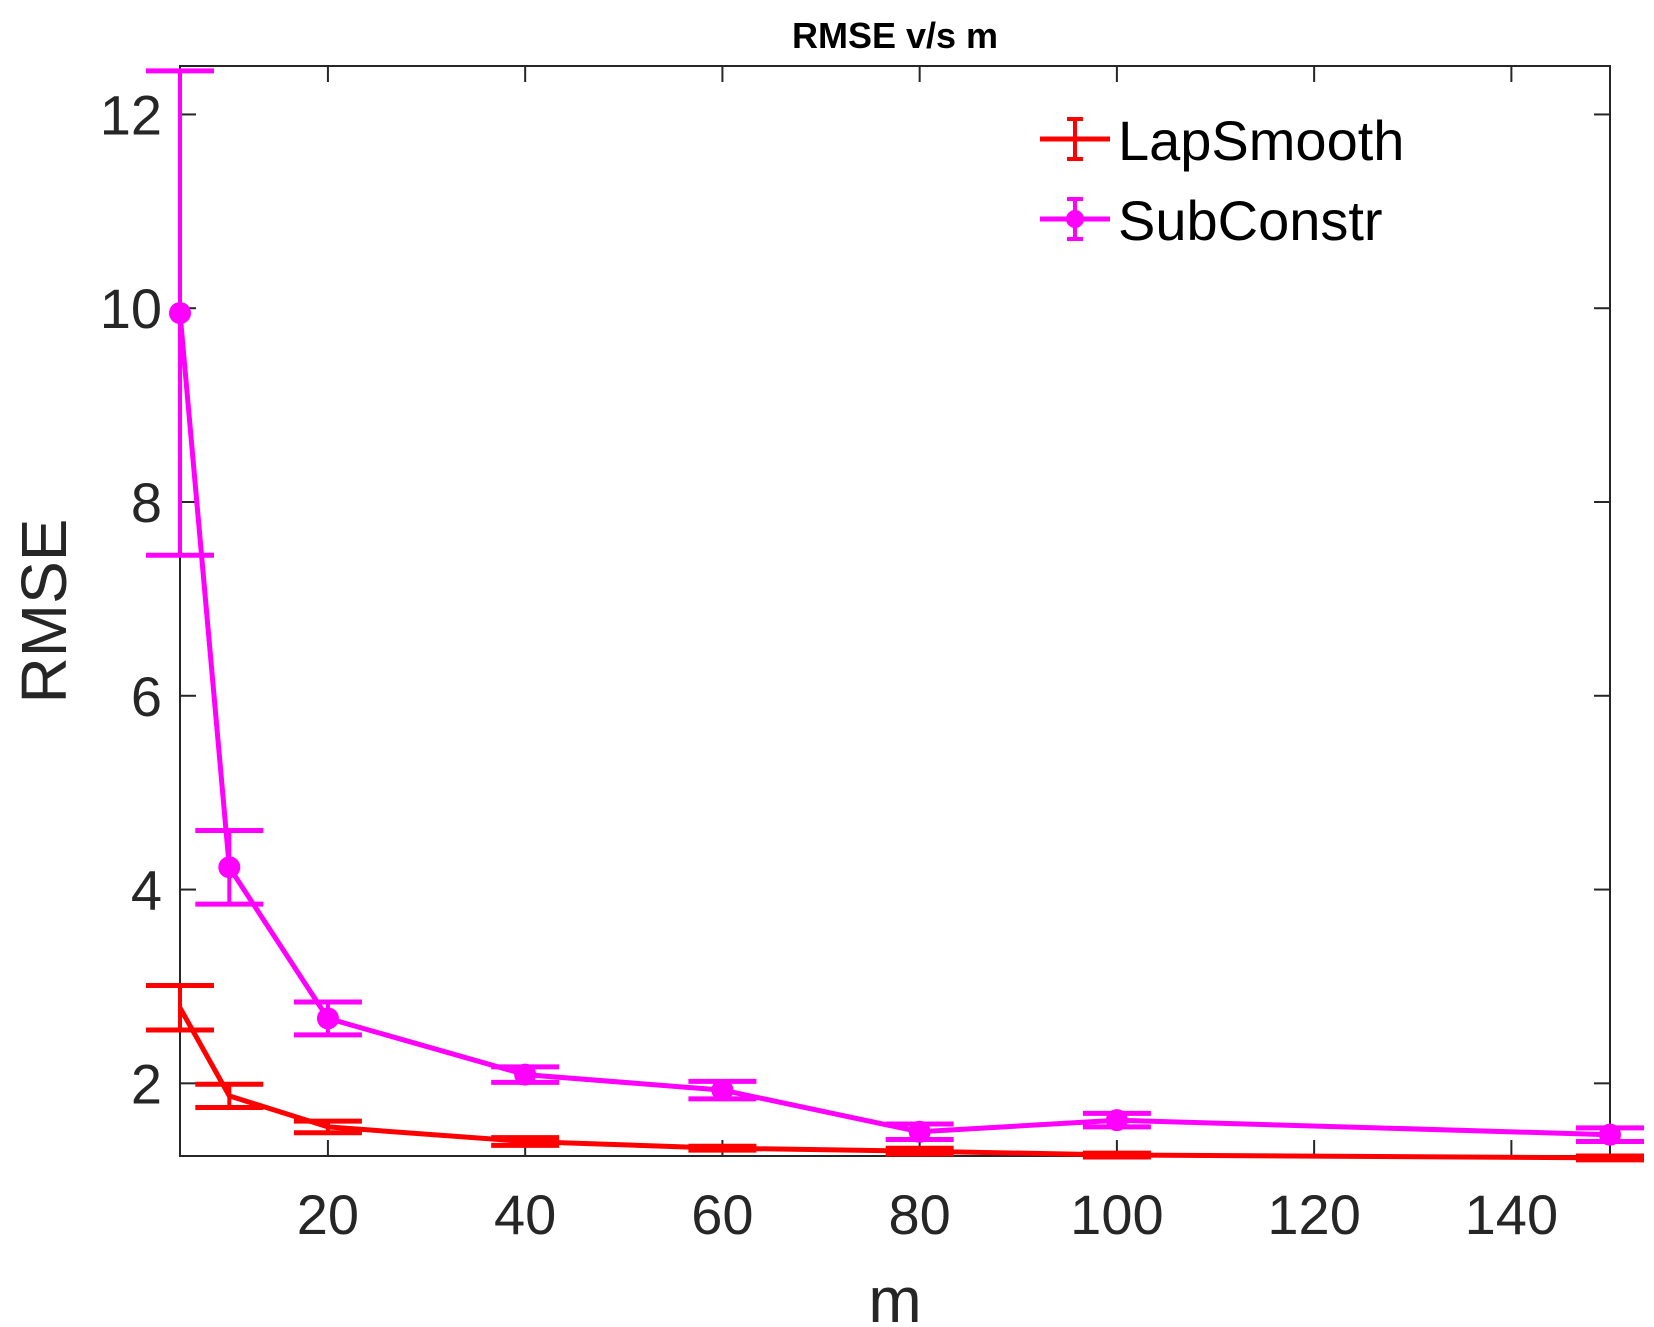 This screenshot has height=1327, width=1654. I want to click on x-tick-label: 140, so click(1511, 1214).